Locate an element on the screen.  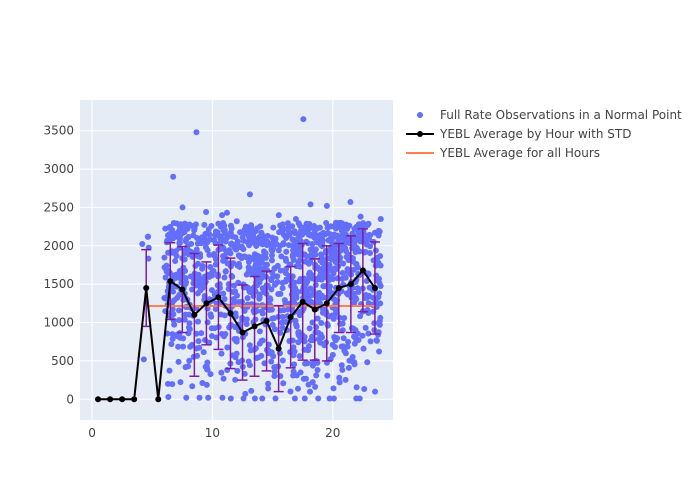
x-tick-label: 10 is located at coordinates (212, 433).